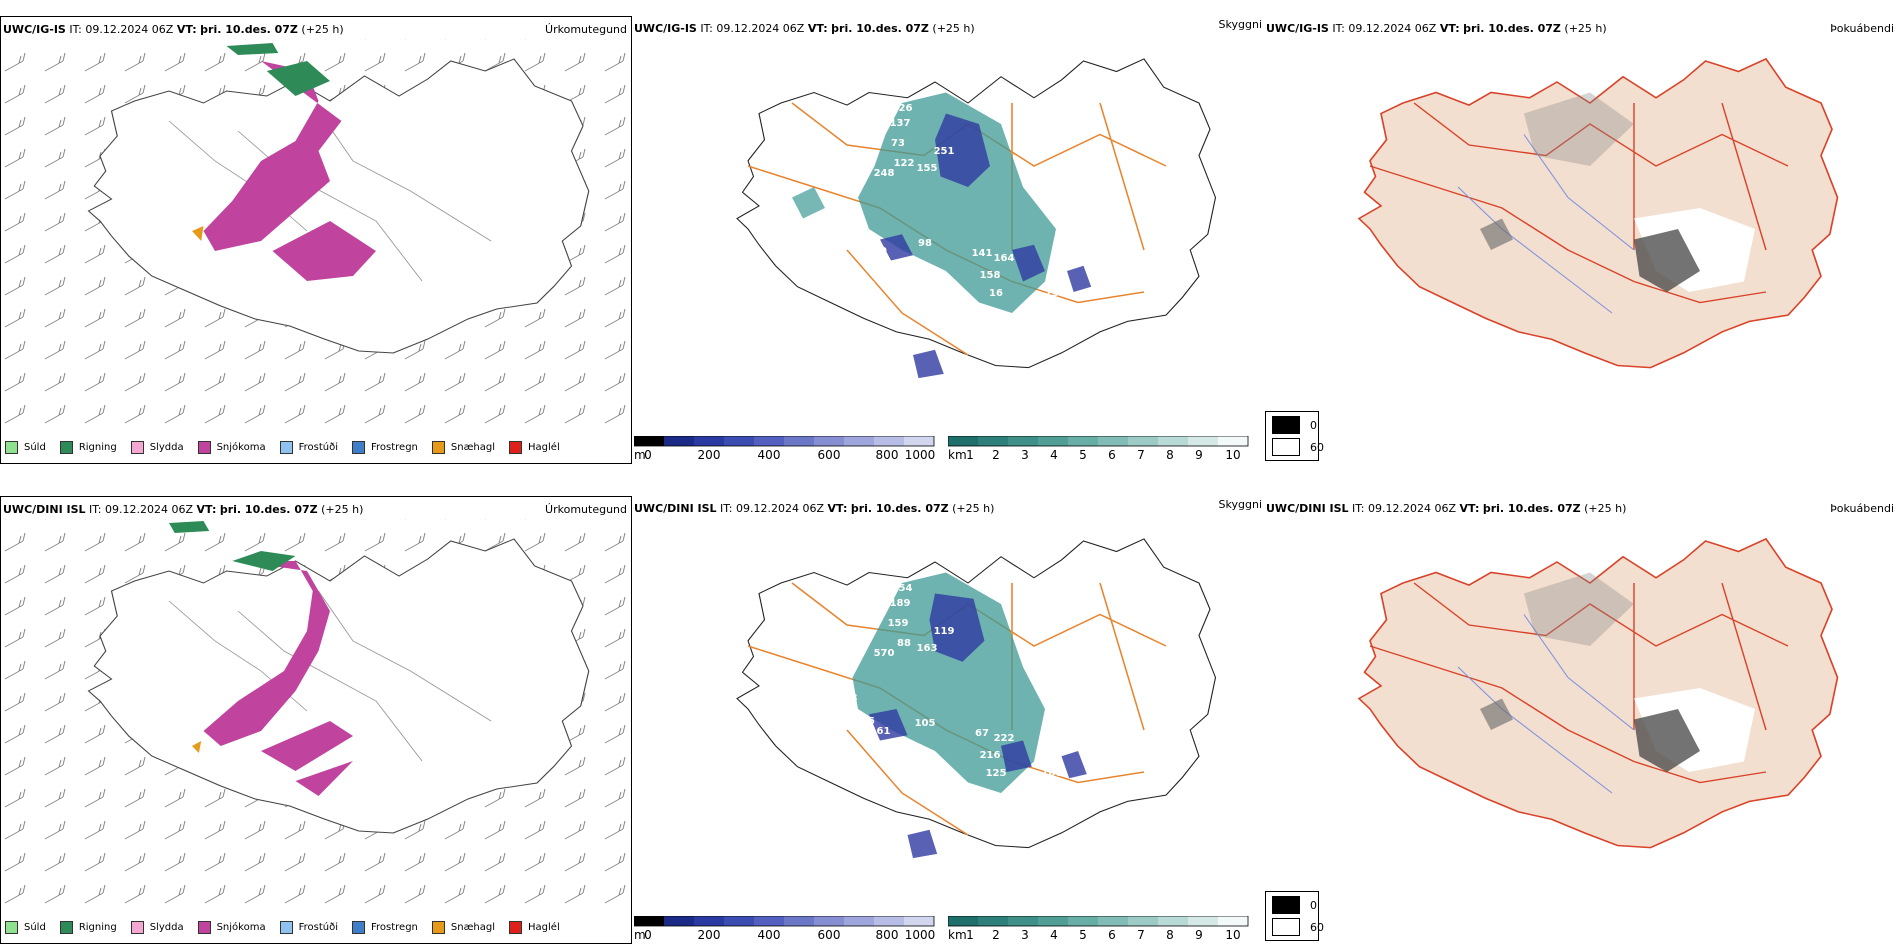  Describe the element at coordinates (640, 455) in the screenshot. I see `colorbar-unit: m` at that location.